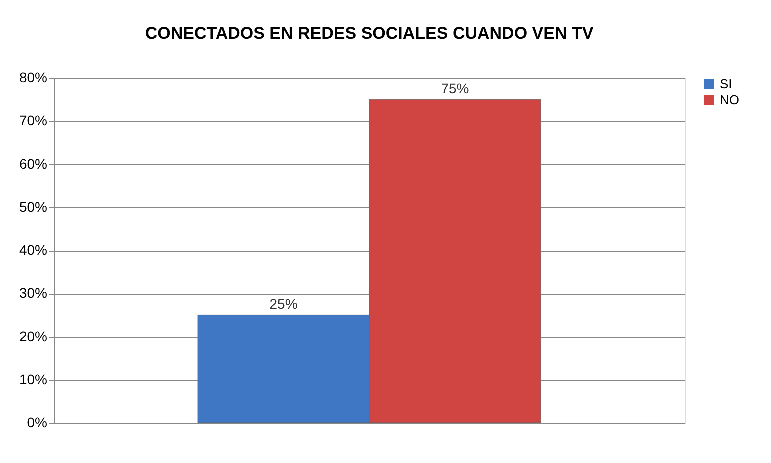 Image resolution: width=771 pixels, height=463 pixels. What do you see at coordinates (33, 293) in the screenshot?
I see `y-tick-label: 30%` at bounding box center [33, 293].